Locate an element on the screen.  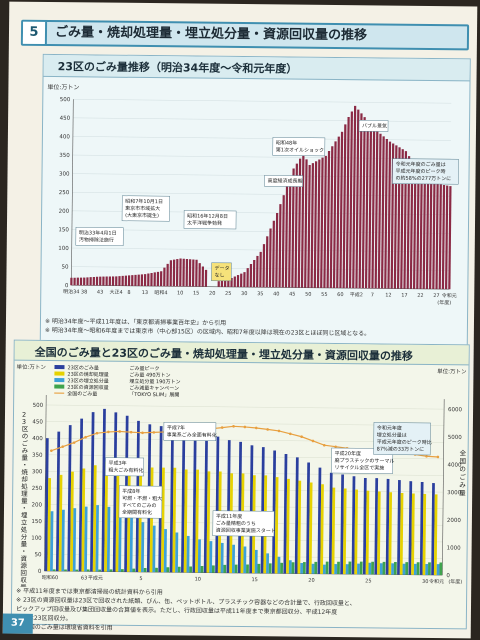
chart2-x-tick: 昭和60 is located at coordinates (50, 577).